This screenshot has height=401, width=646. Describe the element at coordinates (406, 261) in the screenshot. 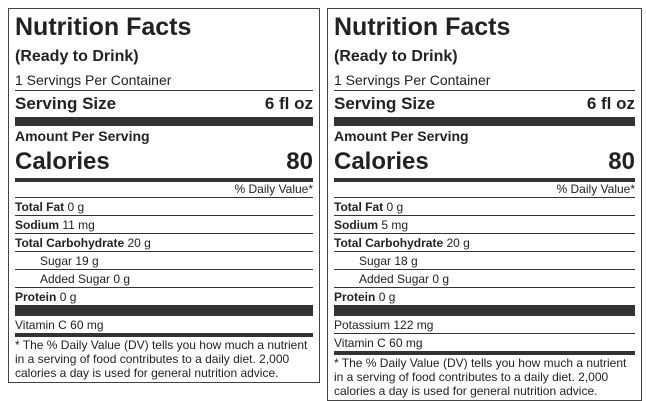

I see `nutrient-amount: 18 g` at that location.